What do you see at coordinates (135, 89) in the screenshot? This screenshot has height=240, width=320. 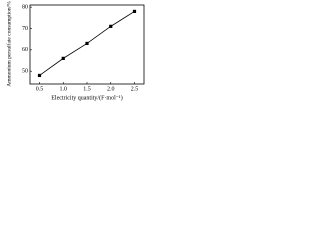 I see `x-tick-label: 2.5` at bounding box center [135, 89].